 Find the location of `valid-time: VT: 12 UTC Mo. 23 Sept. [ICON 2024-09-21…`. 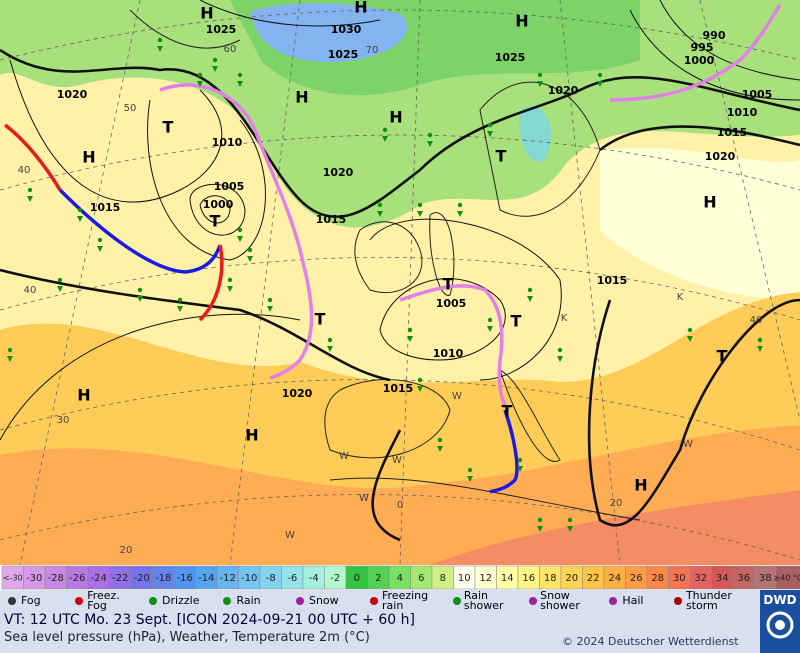

valid-time: VT: 12 UTC Mo. 23 Sept. [ICON 2024-09-21… is located at coordinates (209, 620).